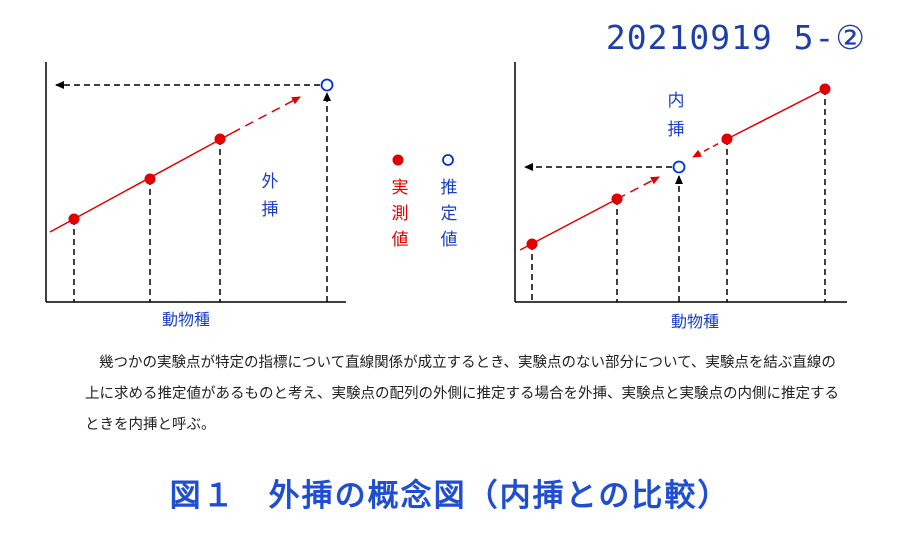  I want to click on right-annotation-char-1: 内, so click(676, 101).